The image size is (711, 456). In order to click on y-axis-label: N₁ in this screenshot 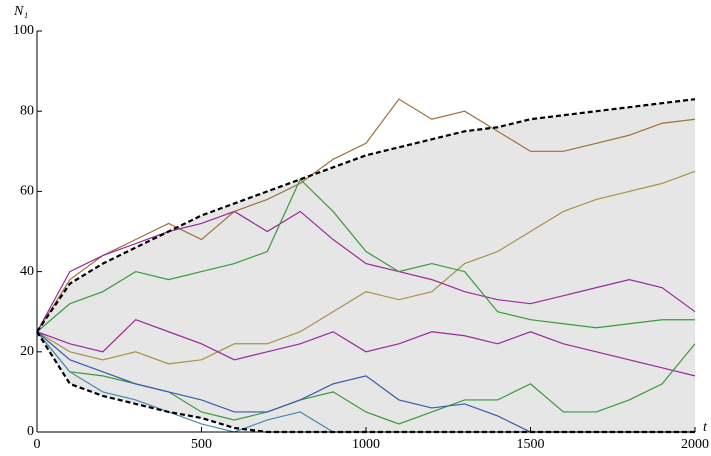, I will do `click(20, 11)`.